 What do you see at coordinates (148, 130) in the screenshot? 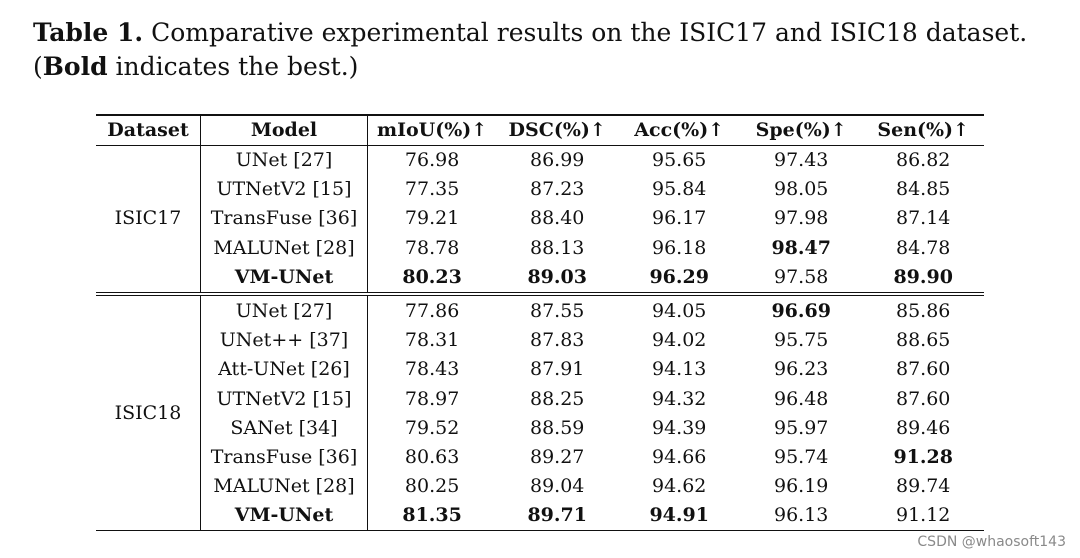
I see `header-dataset: Dataset` at bounding box center [148, 130].